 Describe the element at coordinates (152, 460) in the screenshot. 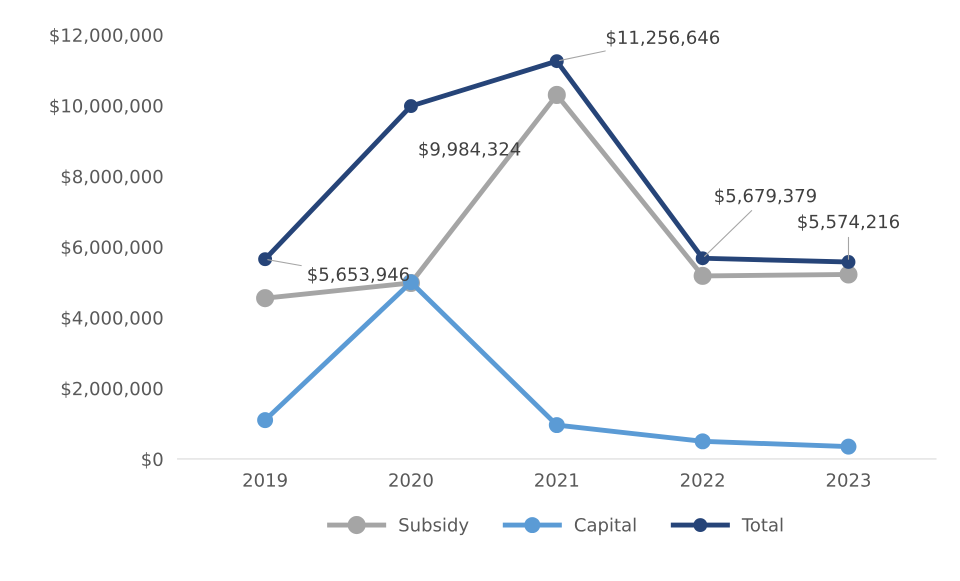

I see `y-tick-label: $0` at that location.